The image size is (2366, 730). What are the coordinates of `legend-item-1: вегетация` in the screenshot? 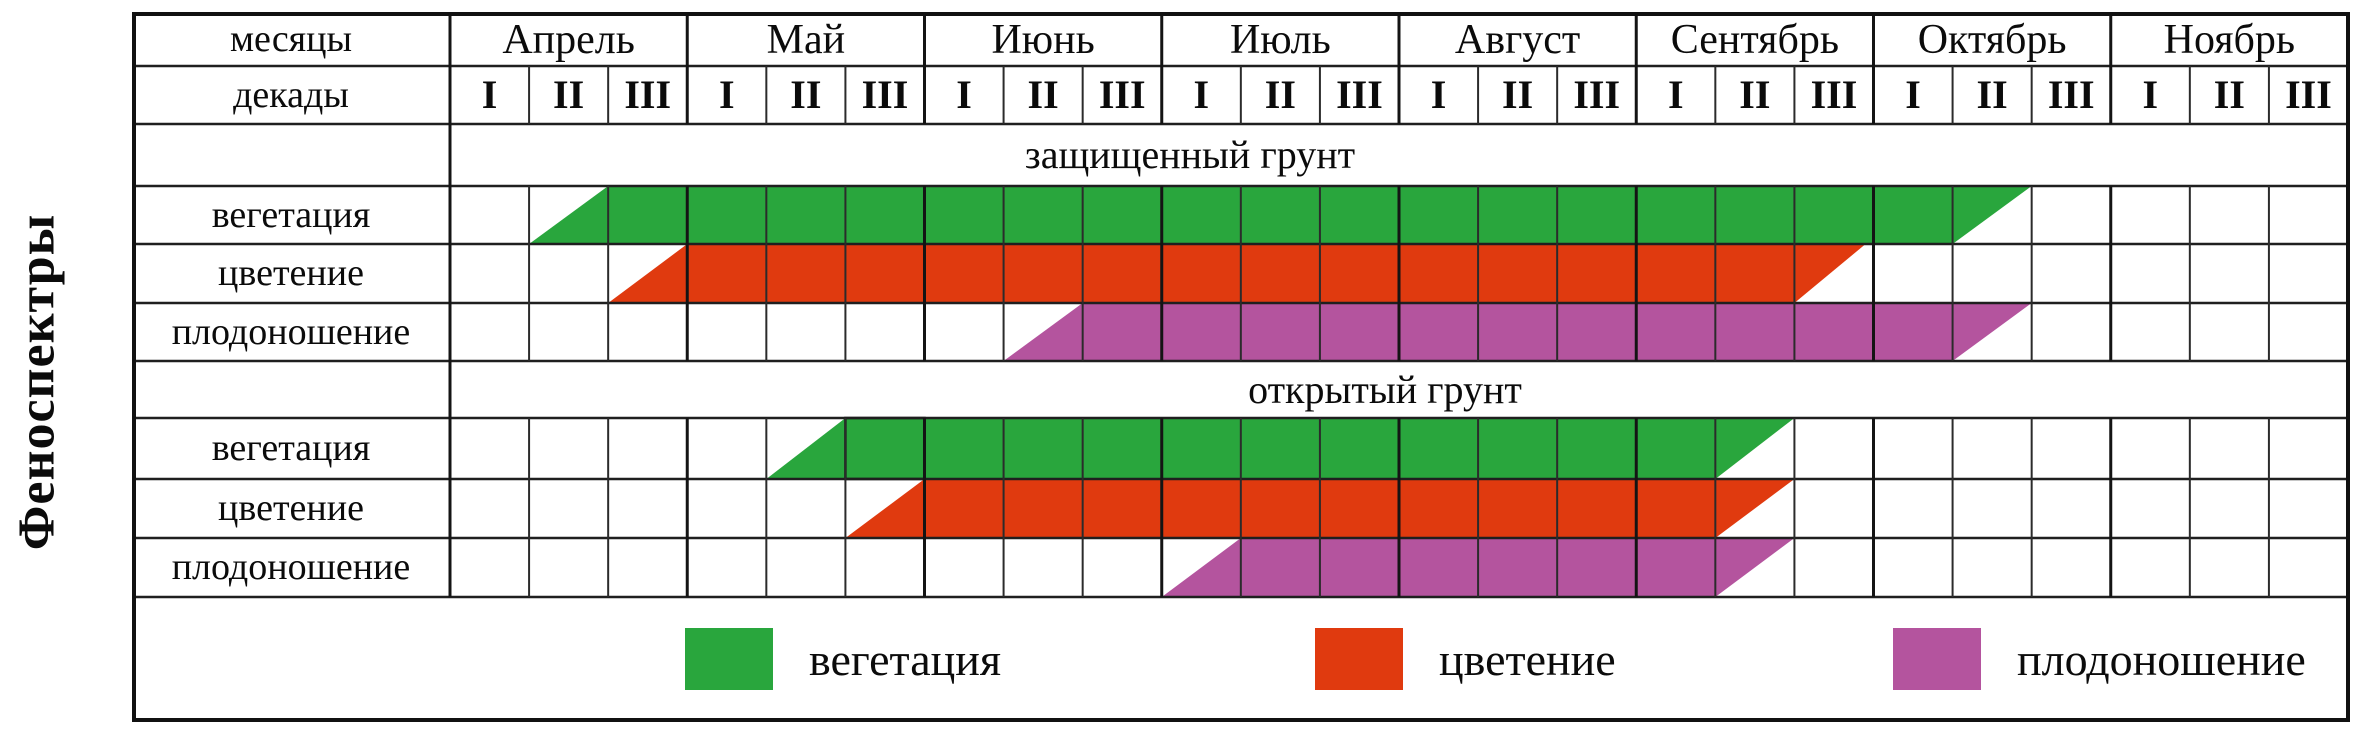 It's located at (843, 659).